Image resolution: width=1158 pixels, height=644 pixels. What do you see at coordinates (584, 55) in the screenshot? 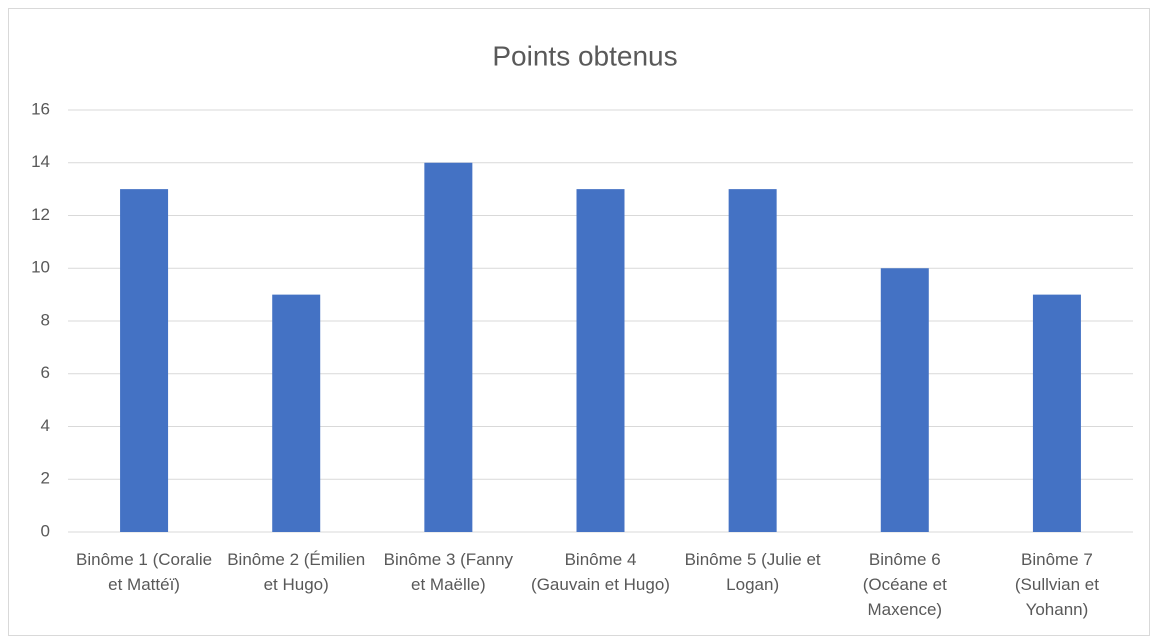
I see `chart-title: Points obtenus` at bounding box center [584, 55].